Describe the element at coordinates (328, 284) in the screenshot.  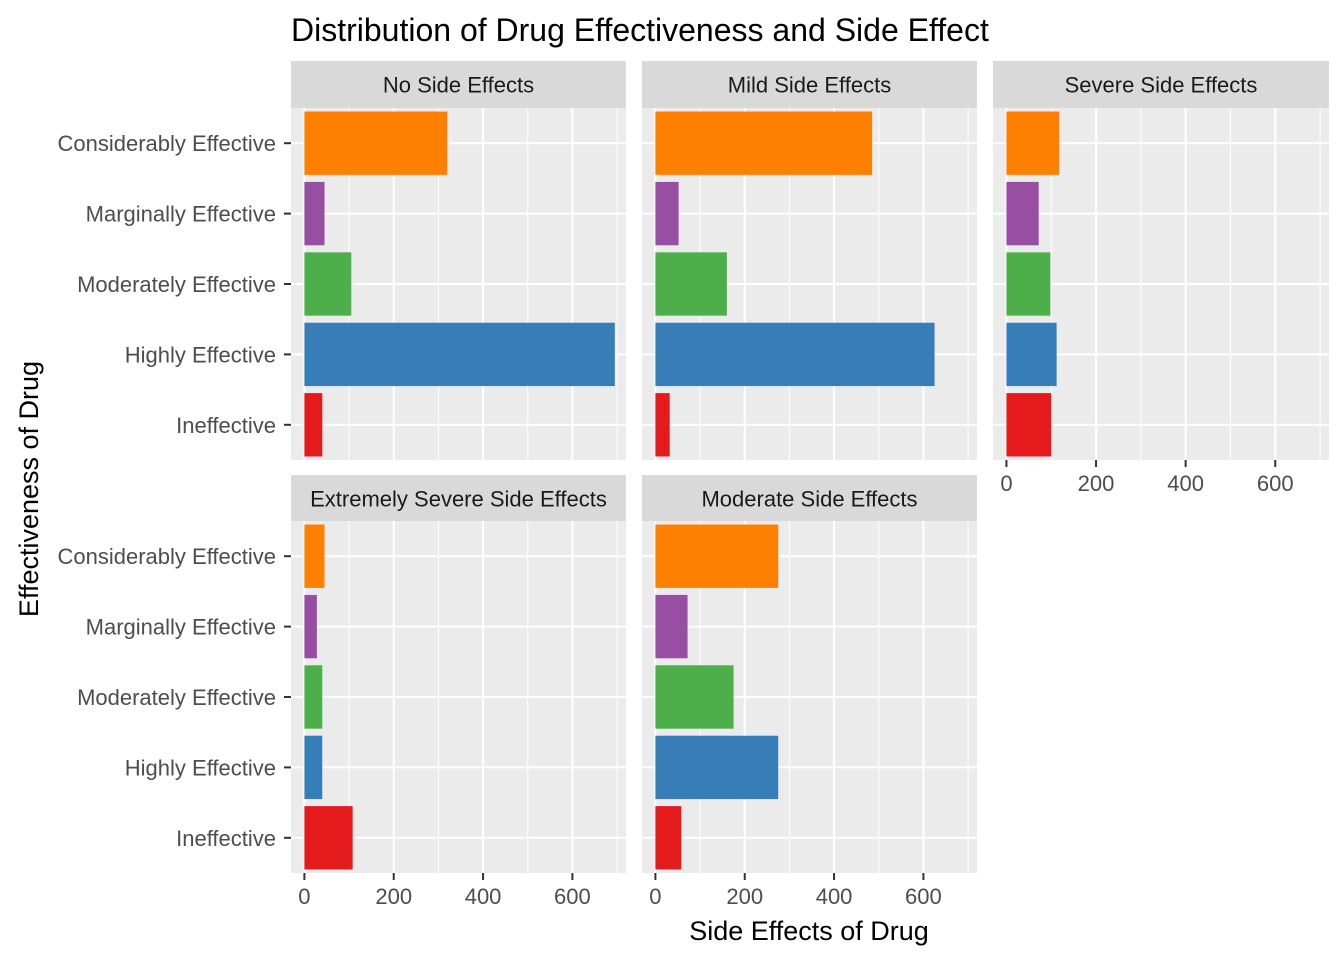
I see `bar-no-side-effects-moderately-effective` at that location.